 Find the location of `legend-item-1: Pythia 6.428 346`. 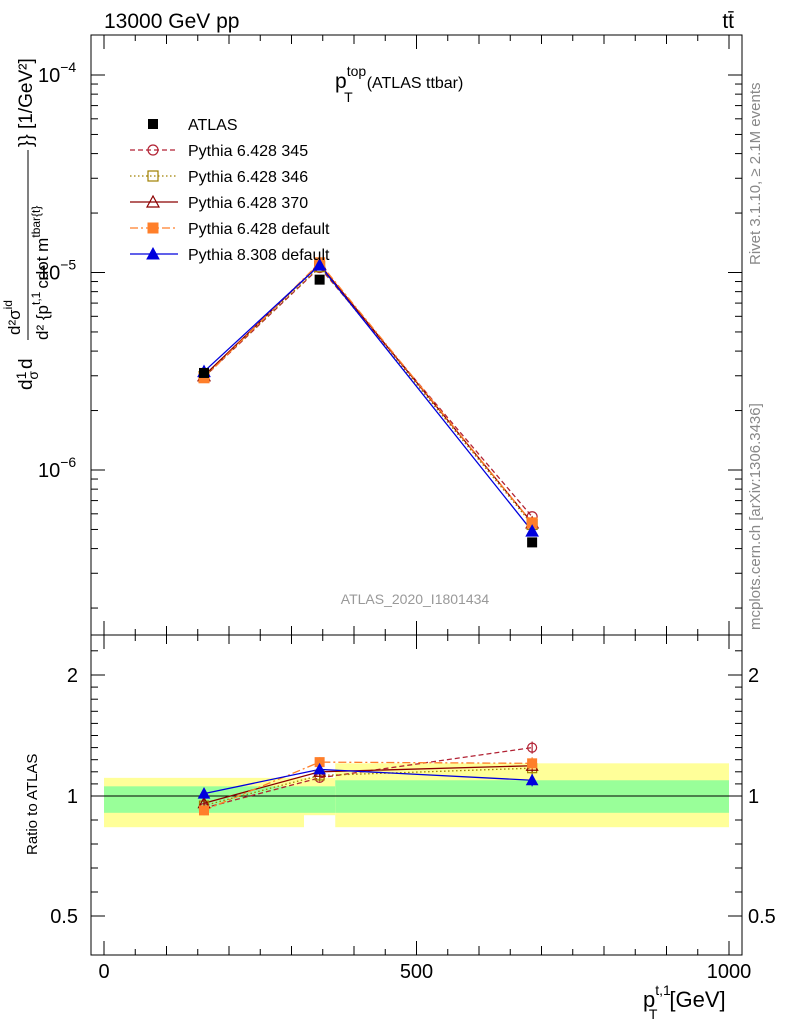

legend-item-1: Pythia 6.428 346 is located at coordinates (219, 177).